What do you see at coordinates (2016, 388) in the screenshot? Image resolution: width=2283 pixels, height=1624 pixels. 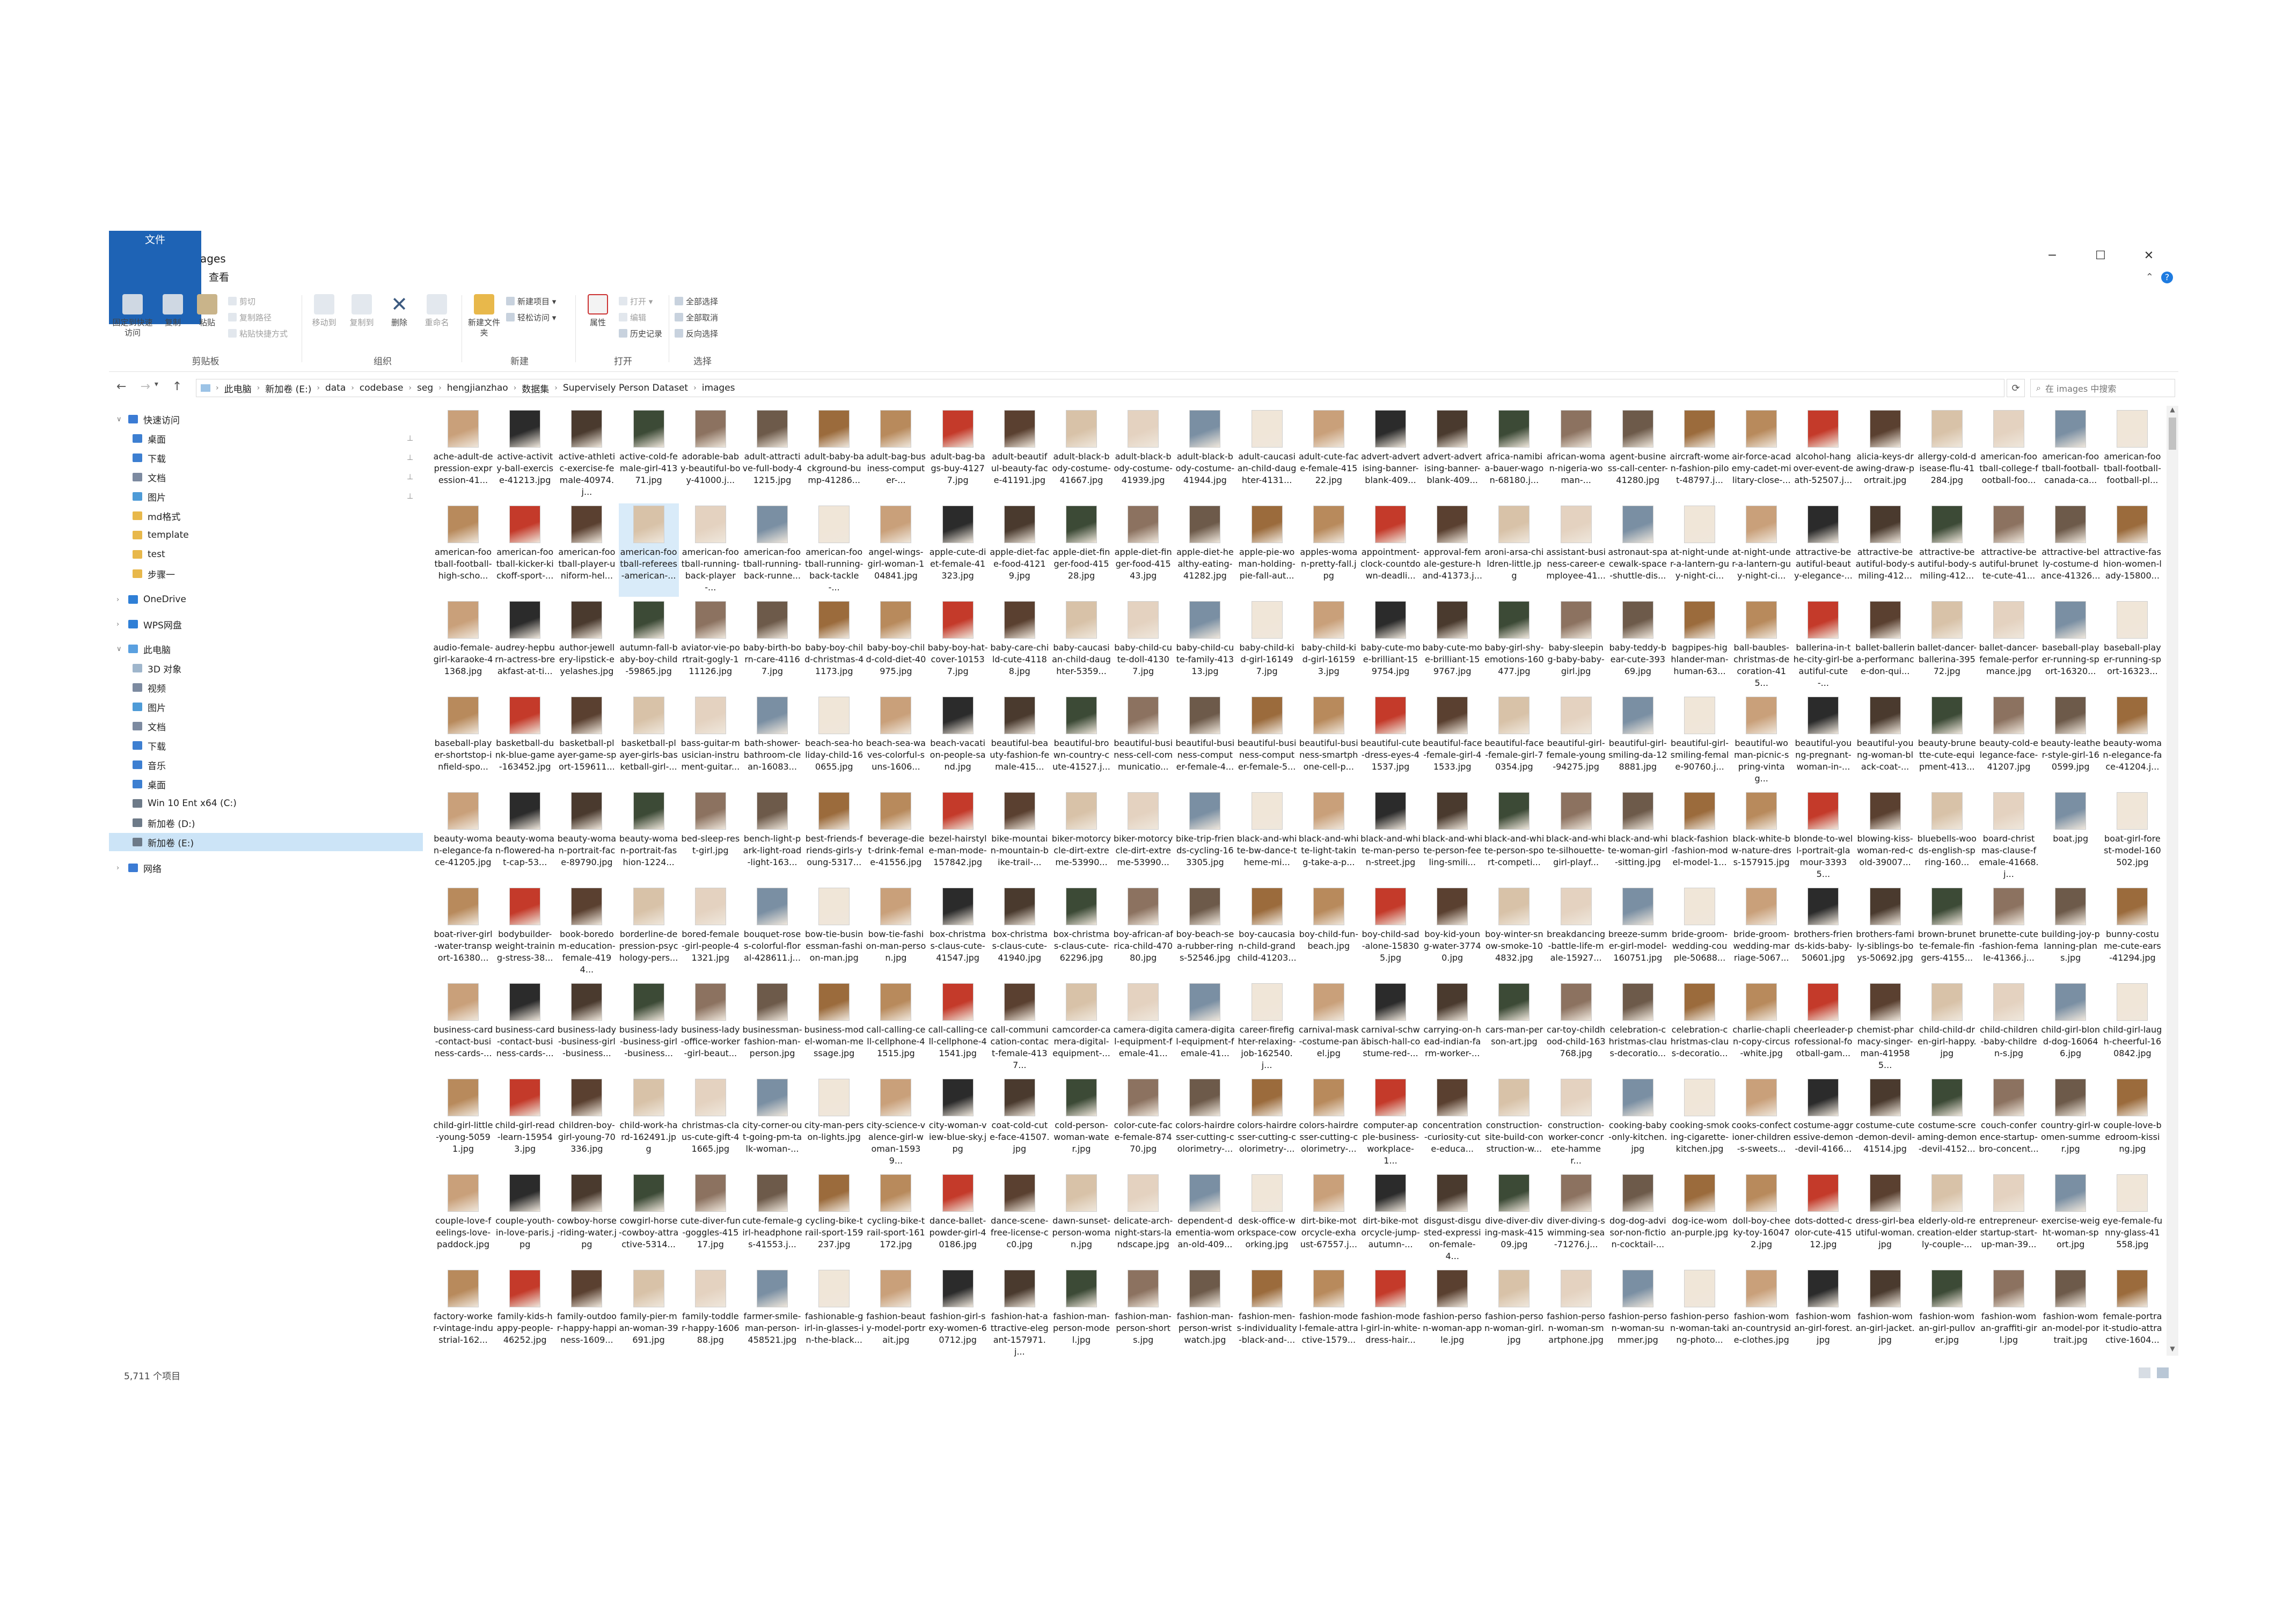 I see `refresh-button: ⟳` at bounding box center [2016, 388].